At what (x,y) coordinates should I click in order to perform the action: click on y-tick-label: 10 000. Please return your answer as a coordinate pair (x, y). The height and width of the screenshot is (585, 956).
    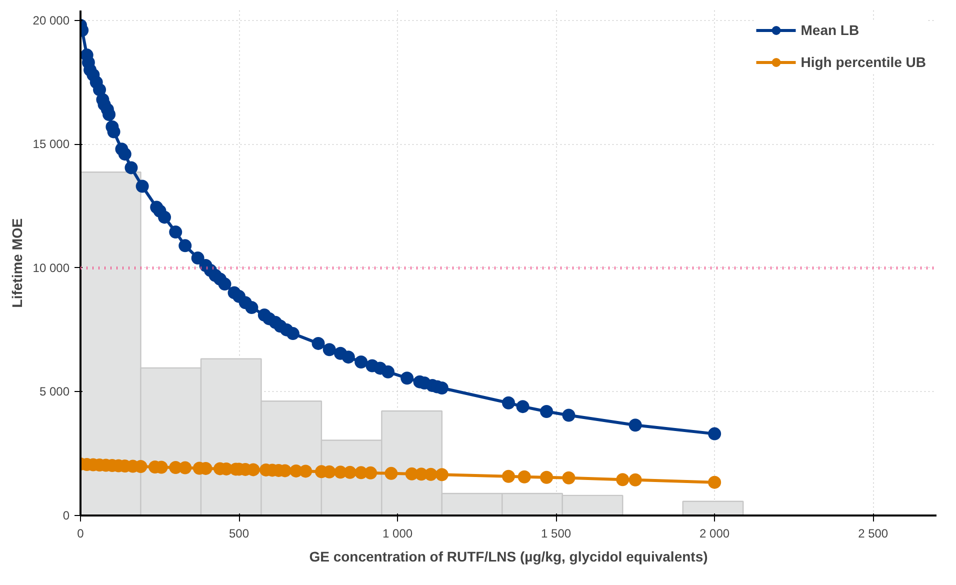
    Looking at the image, I should click on (51, 267).